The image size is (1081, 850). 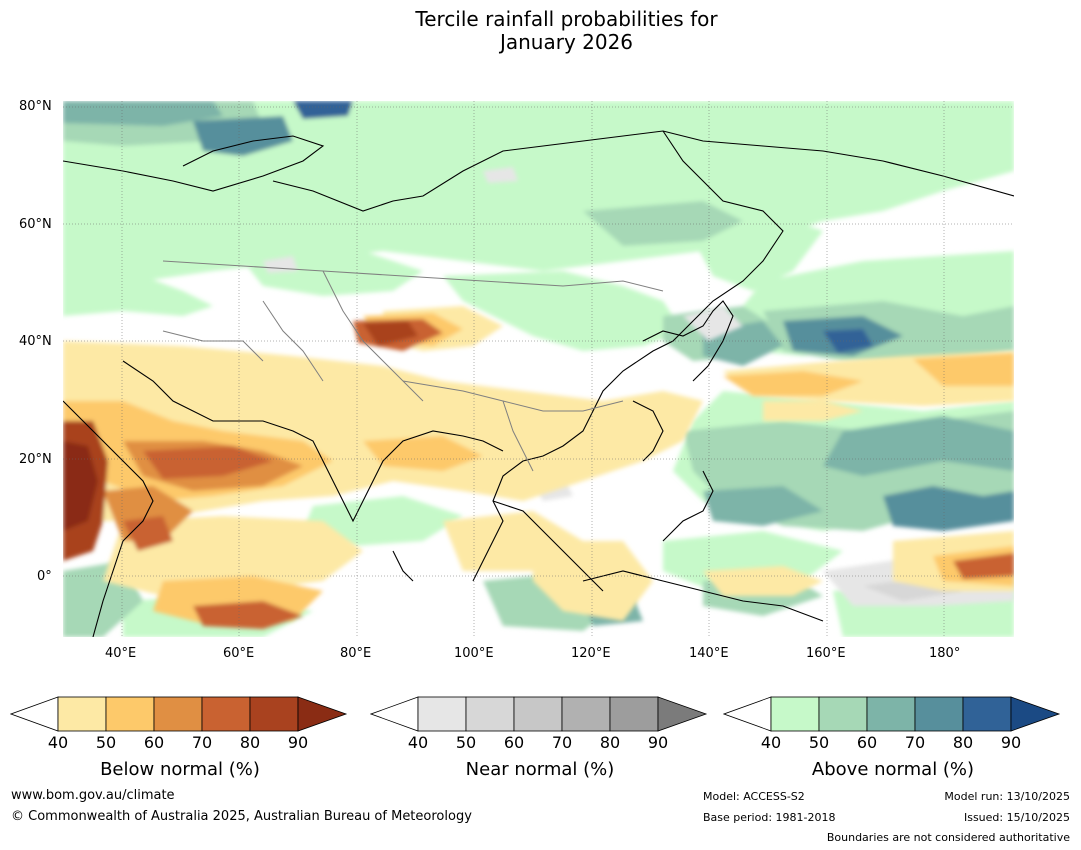 What do you see at coordinates (591, 653) in the screenshot?
I see `lon-label-120e: 120°E` at bounding box center [591, 653].